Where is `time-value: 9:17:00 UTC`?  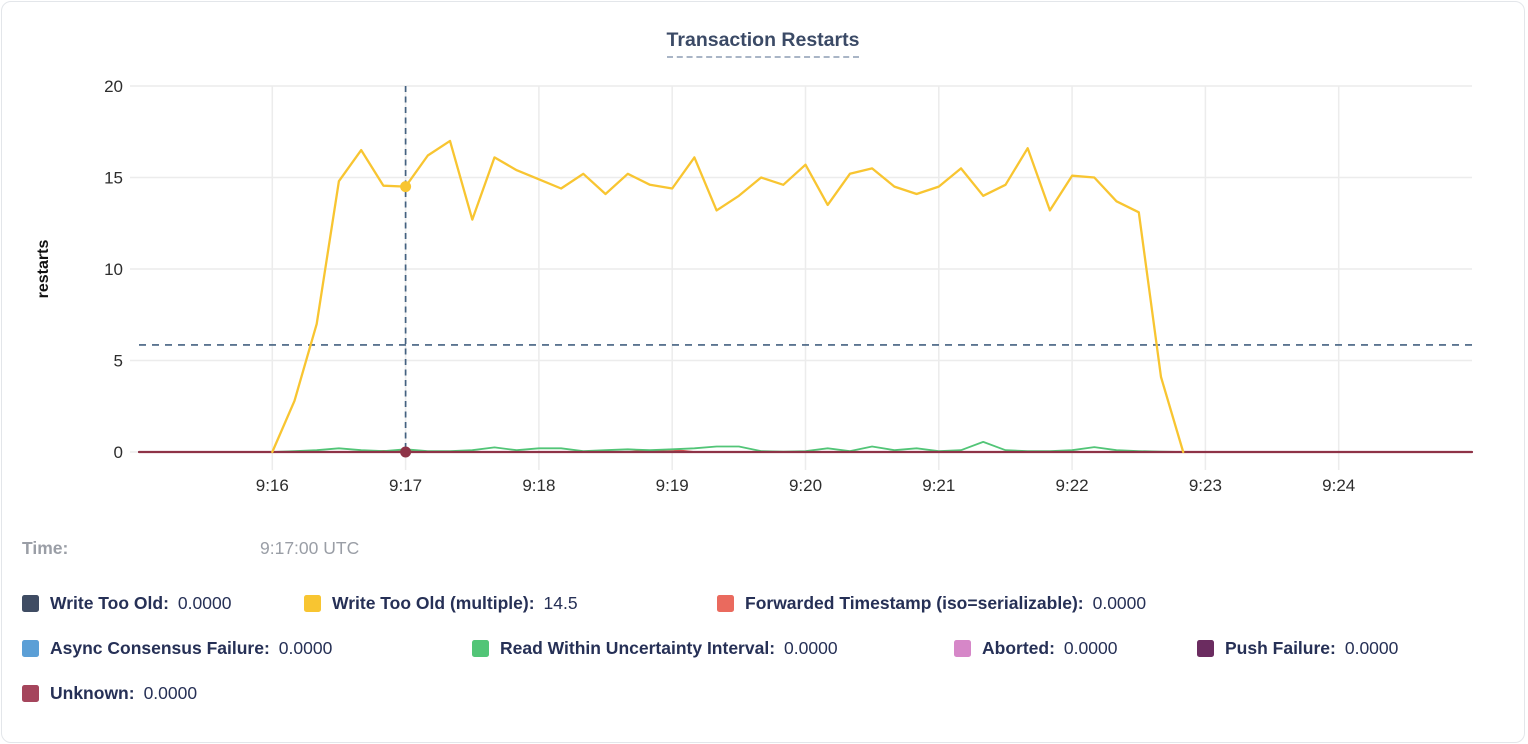 time-value: 9:17:00 UTC is located at coordinates (310, 548).